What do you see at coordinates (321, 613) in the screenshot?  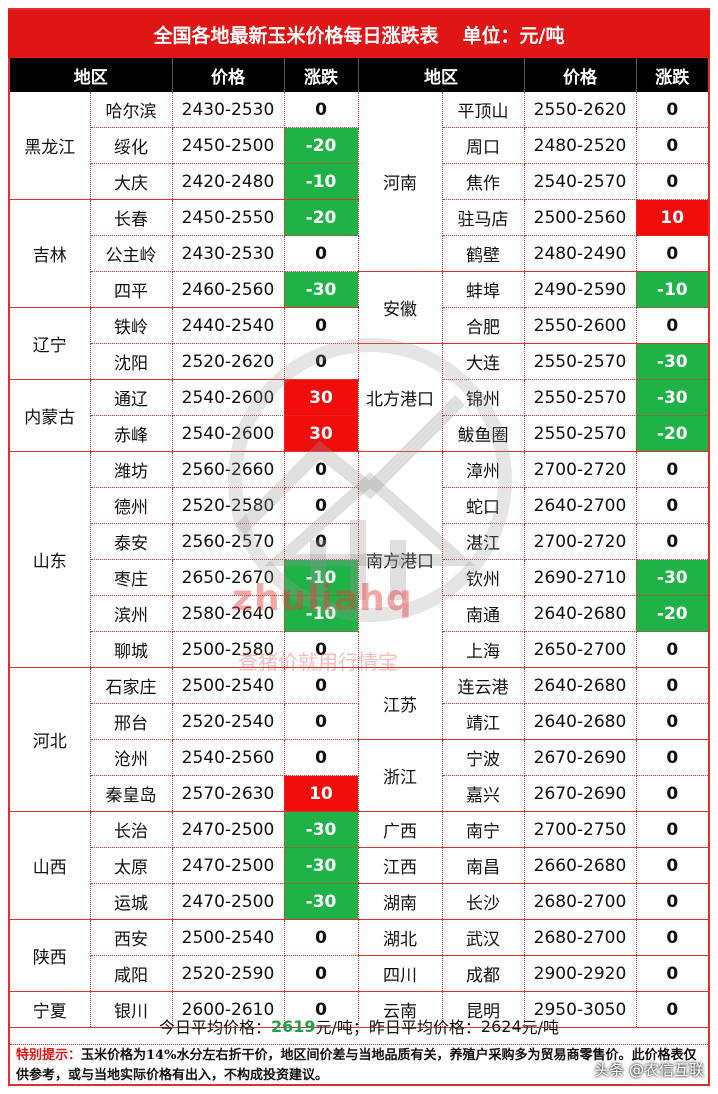 I see `left-change-cell: -10` at bounding box center [321, 613].